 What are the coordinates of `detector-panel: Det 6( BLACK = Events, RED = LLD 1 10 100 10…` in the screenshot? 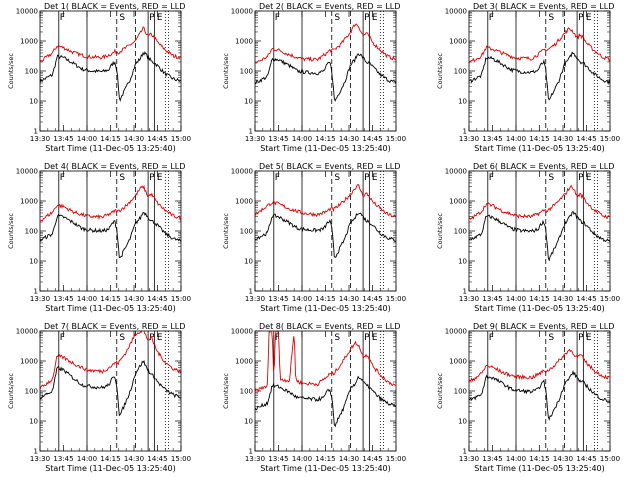 It's located at (528, 237).